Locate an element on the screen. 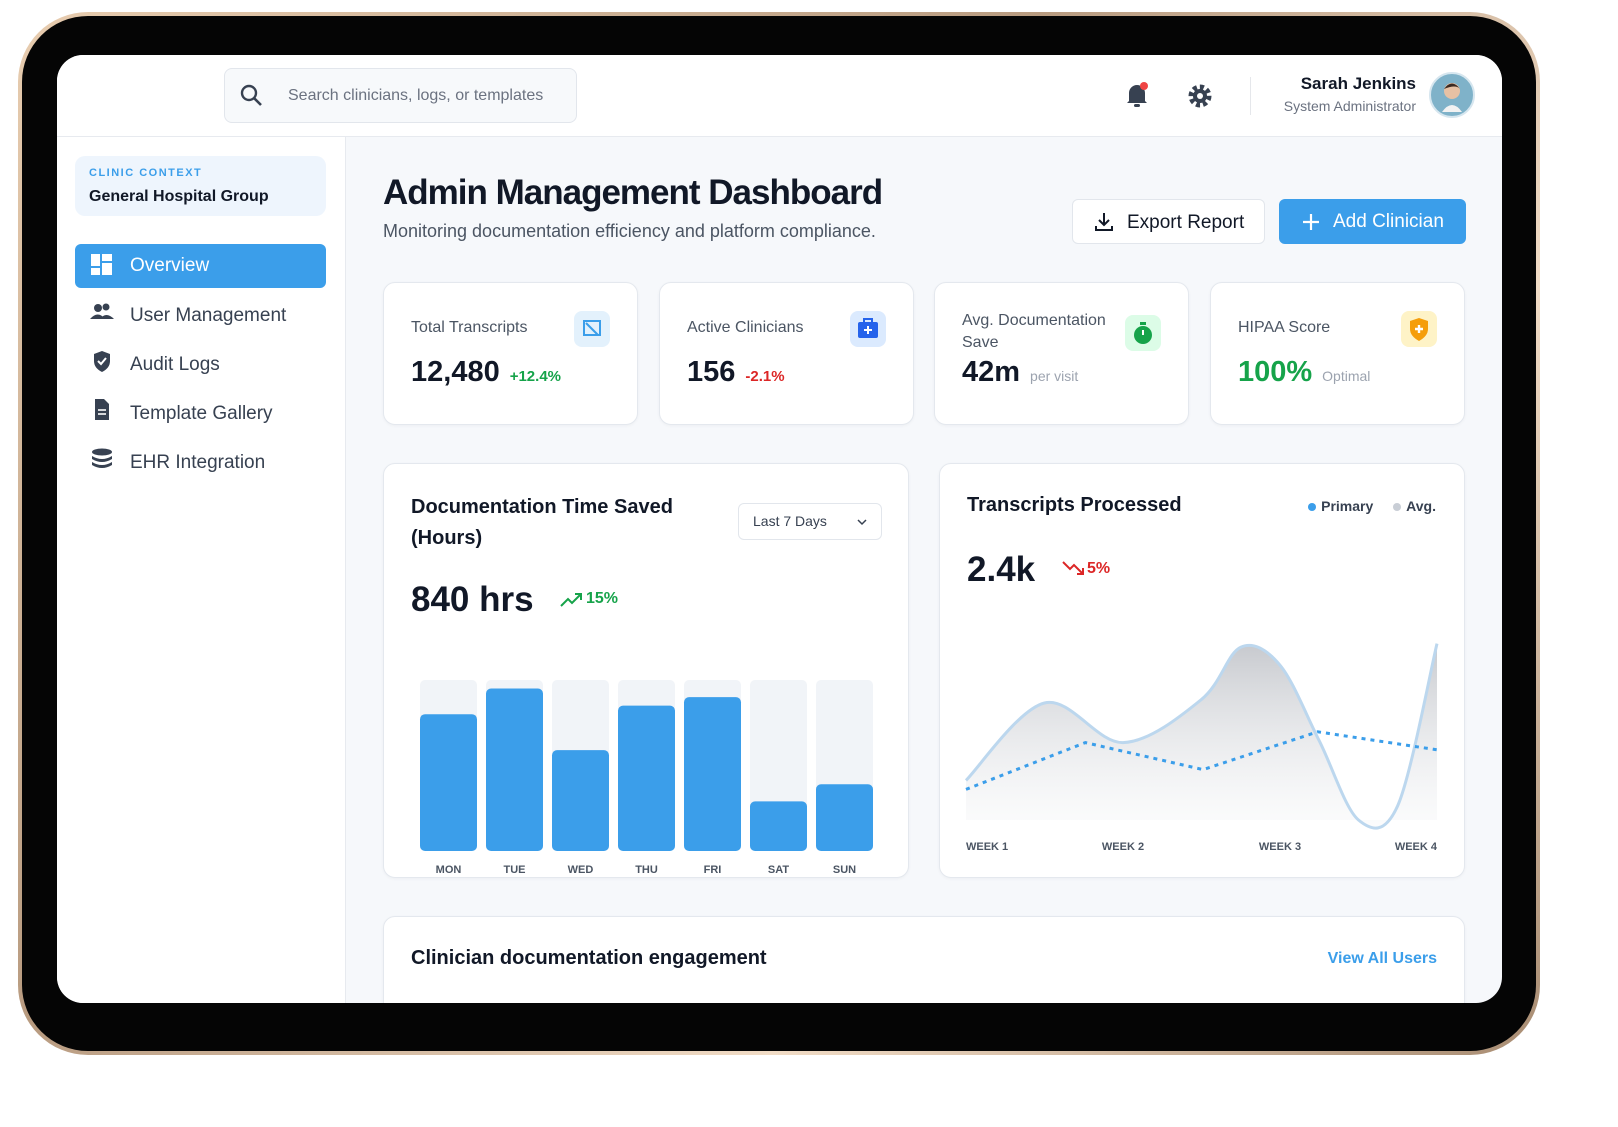 The height and width of the screenshot is (1127, 1618). chart-change: 5% is located at coordinates (1099, 568).